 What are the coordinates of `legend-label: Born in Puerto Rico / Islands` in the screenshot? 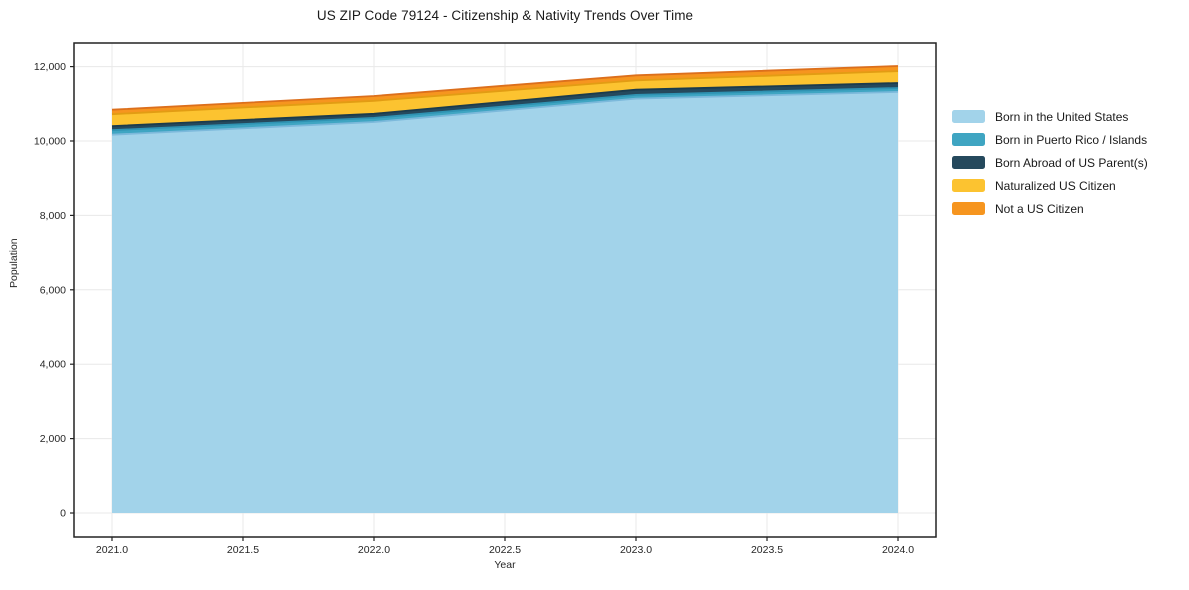 It's located at (1071, 139).